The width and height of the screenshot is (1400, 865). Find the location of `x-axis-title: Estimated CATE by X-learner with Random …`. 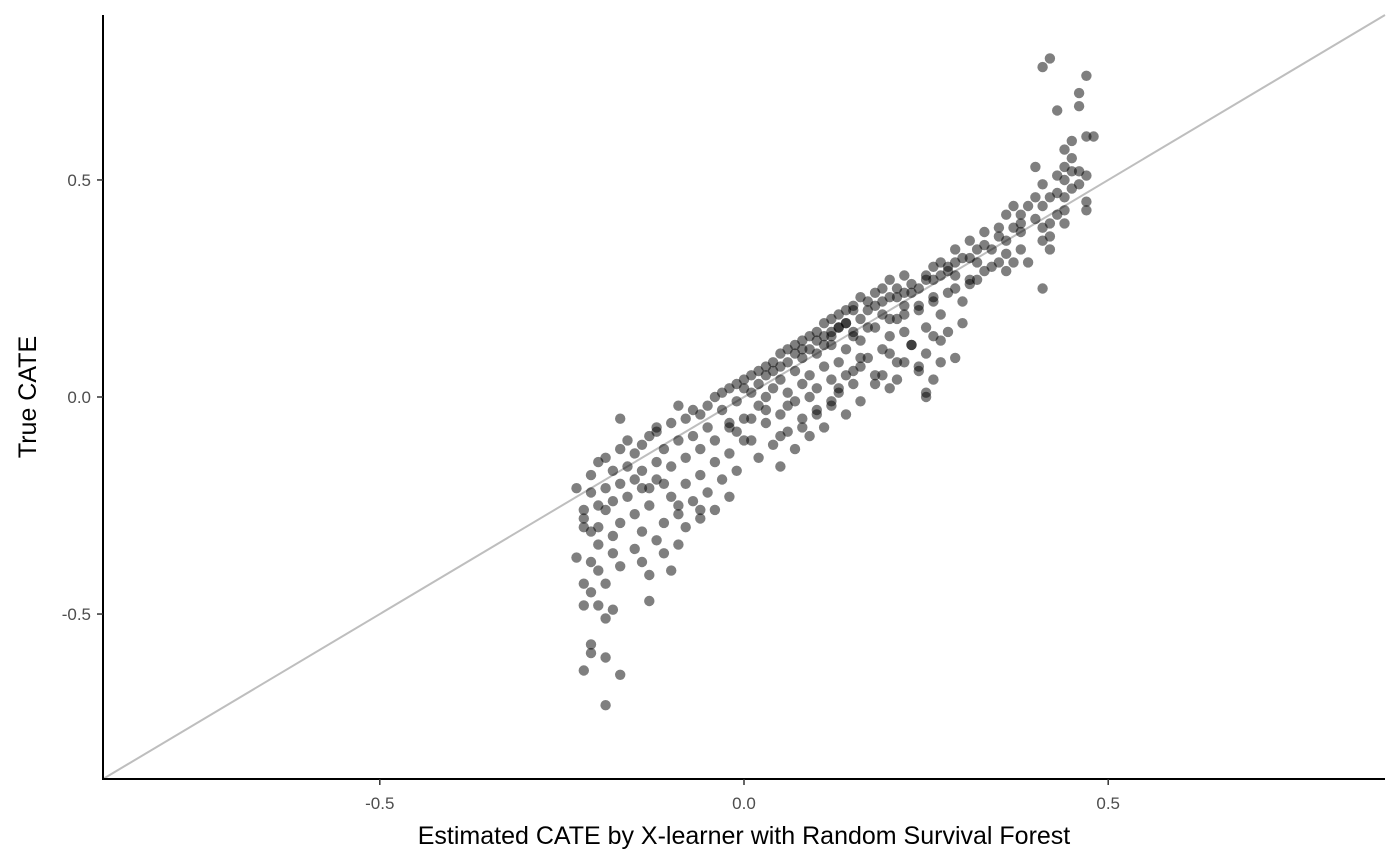

x-axis-title: Estimated CATE by X-learner with Random … is located at coordinates (744, 836).